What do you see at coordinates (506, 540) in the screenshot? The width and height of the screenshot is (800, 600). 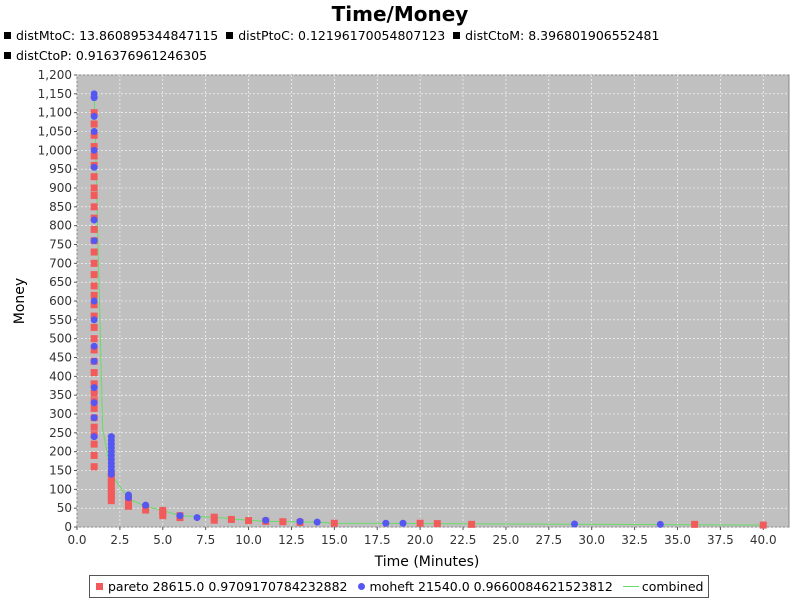 I see `x-tick-label: 25.0` at bounding box center [506, 540].